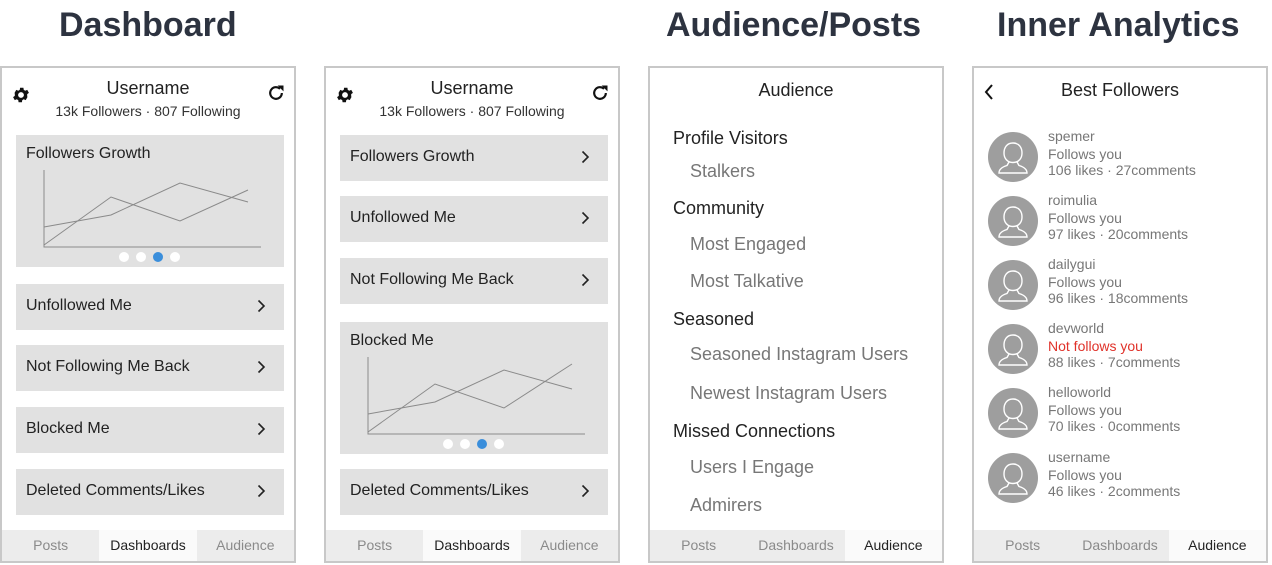 This screenshot has width=1272, height=565. Describe the element at coordinates (79, 305) in the screenshot. I see `row-label: Unfollowed Me` at that location.